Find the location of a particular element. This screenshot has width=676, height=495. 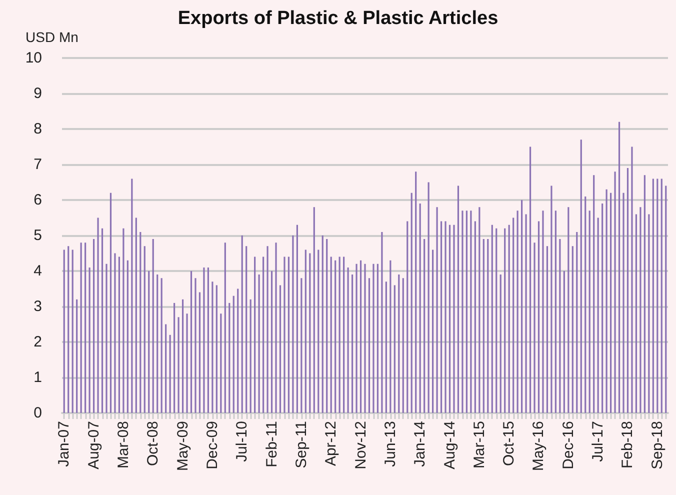

y-tick-label: 6 is located at coordinates (38, 200).